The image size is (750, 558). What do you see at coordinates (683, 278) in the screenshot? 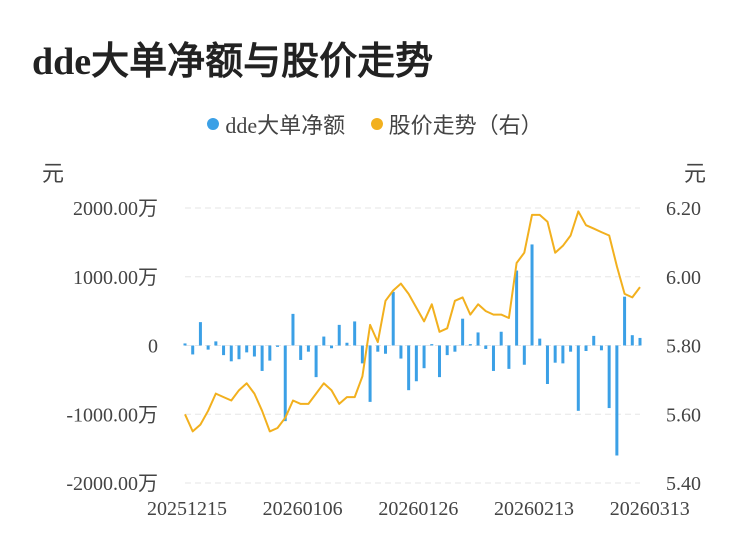
I see `right-tick-label: 6.00` at bounding box center [683, 278].